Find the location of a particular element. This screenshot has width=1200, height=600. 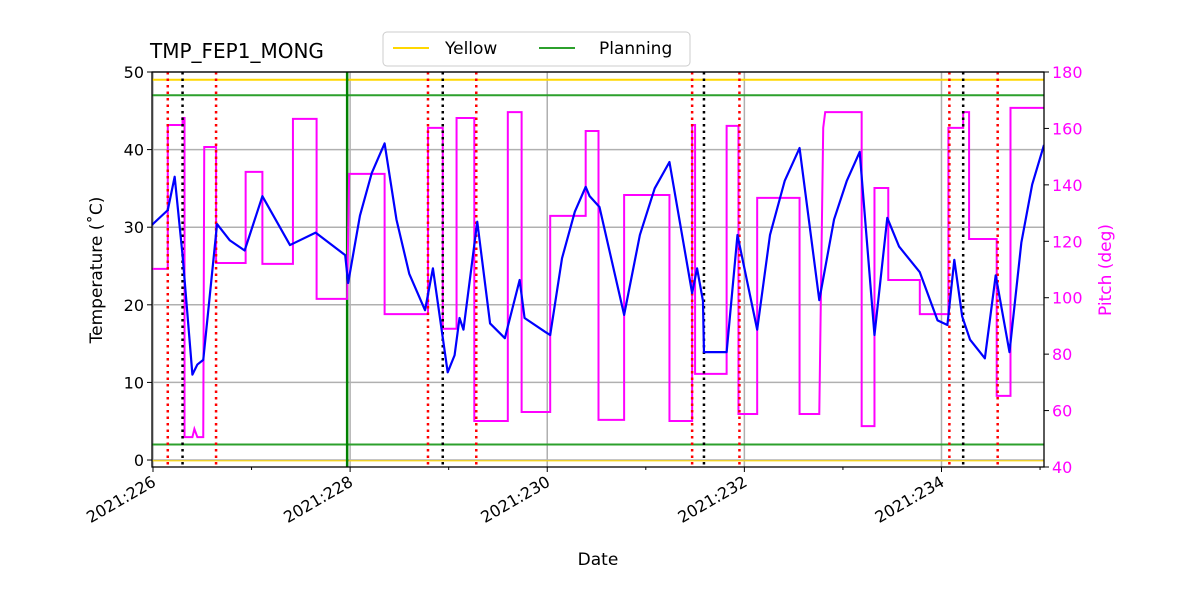

y-tick-label: 10 is located at coordinates (134, 382).